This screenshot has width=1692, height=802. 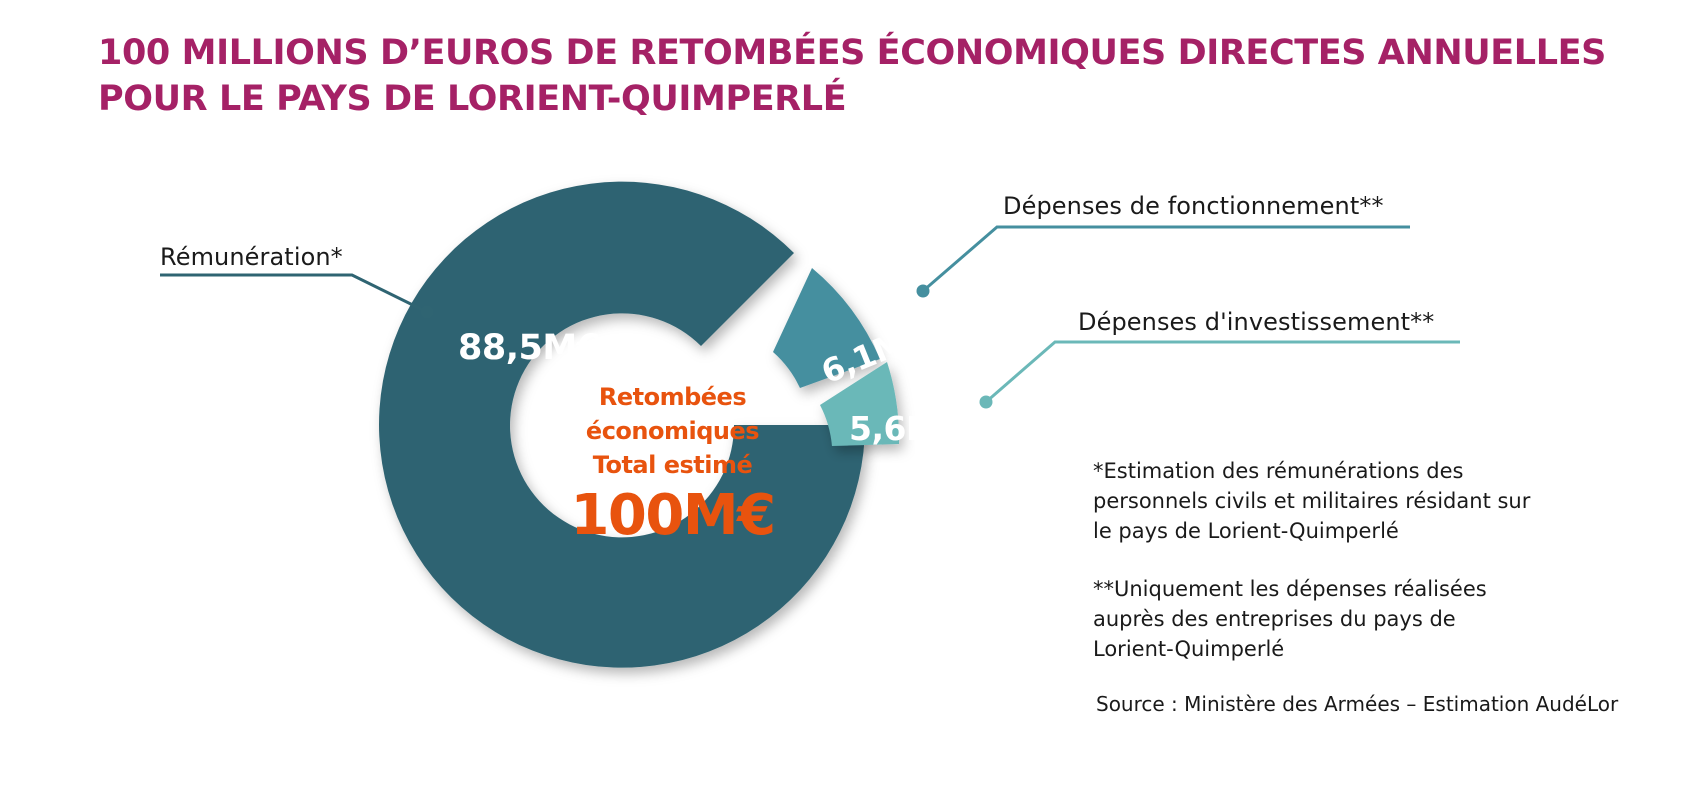 What do you see at coordinates (826, 328) in the screenshot?
I see `segment-fonctionnement` at bounding box center [826, 328].